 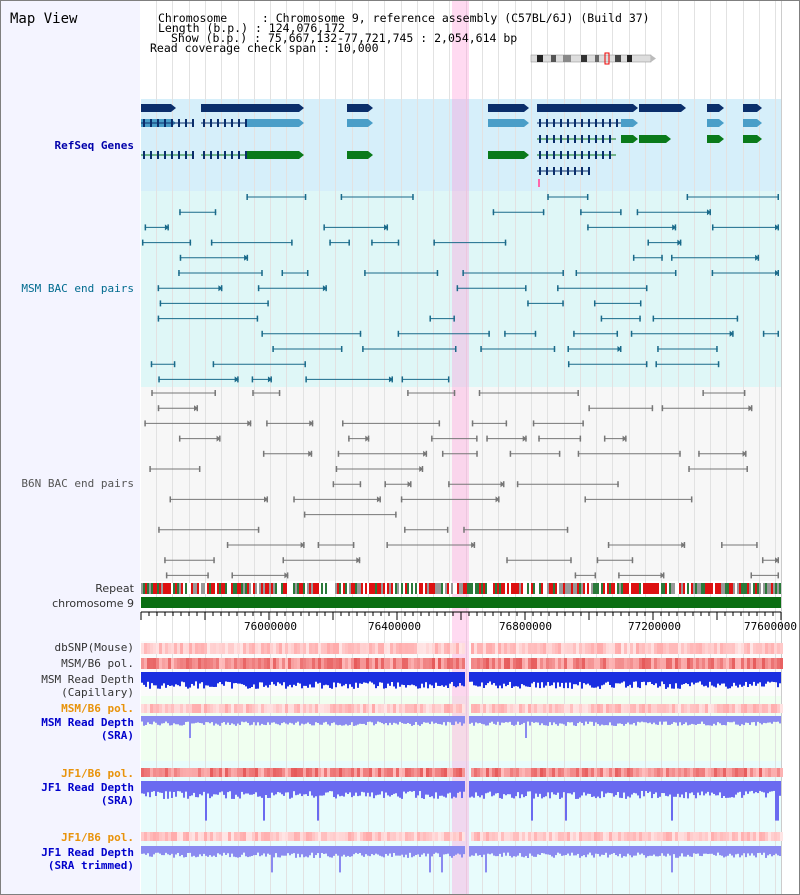 What do you see at coordinates (77, 288) in the screenshot?
I see `label-msm-bac: MSM BAC end pairs` at bounding box center [77, 288].